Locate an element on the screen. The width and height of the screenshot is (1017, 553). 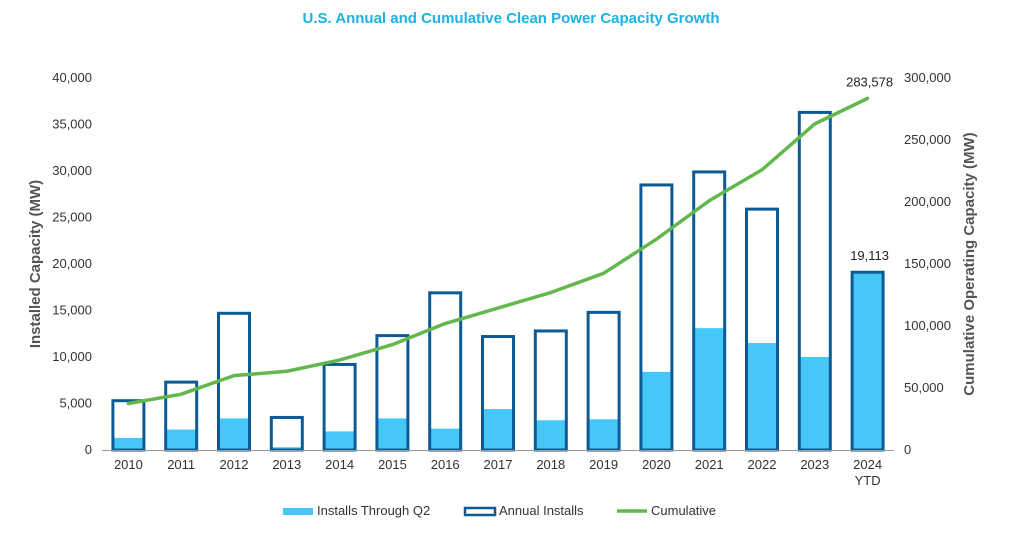
legend-label: Installs Through Q2 is located at coordinates (373, 510).